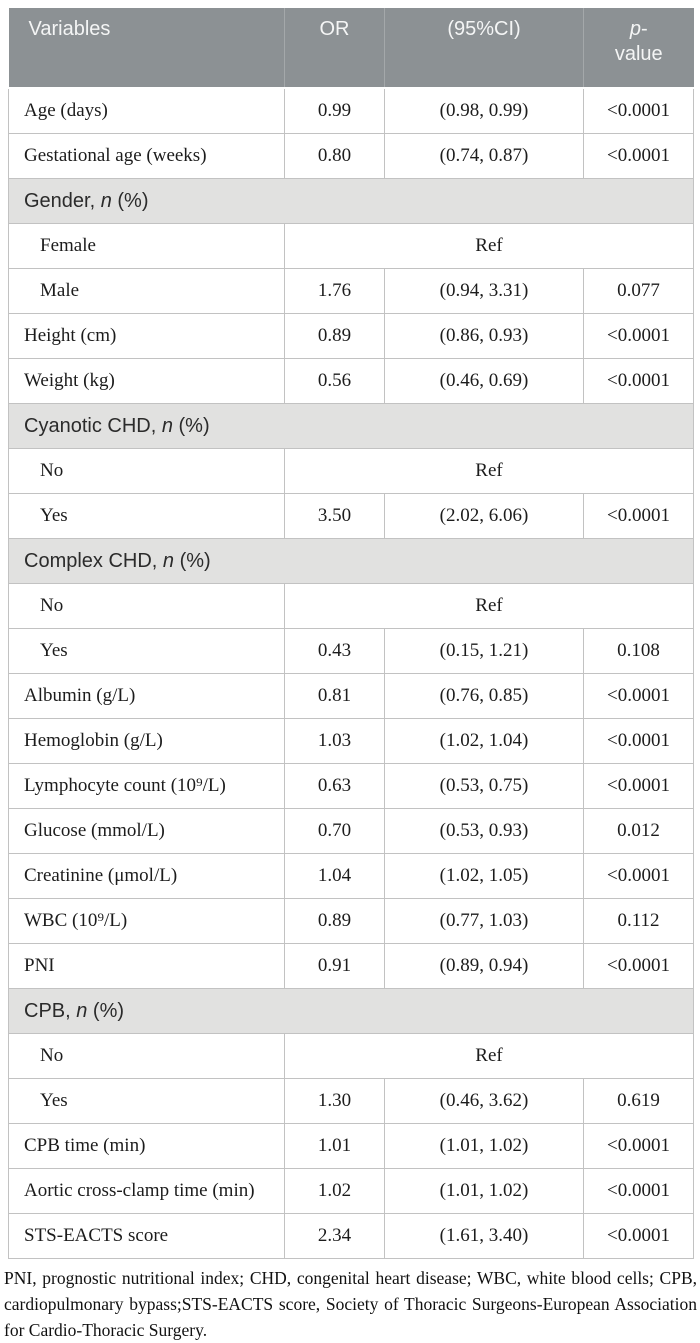  I want to click on variable-cell: Gestational age (weeks), so click(146, 156).